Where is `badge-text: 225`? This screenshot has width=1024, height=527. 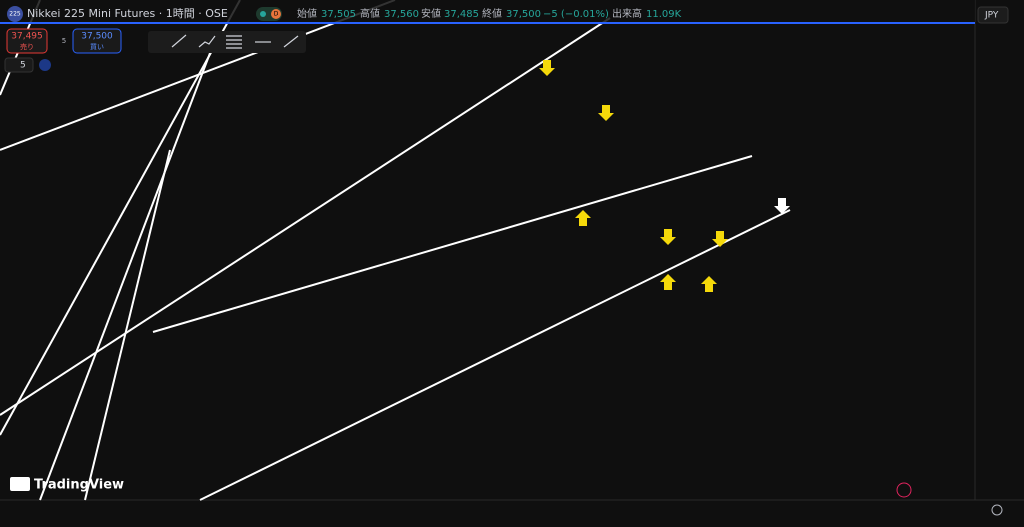 badge-text: 225 is located at coordinates (15, 14).